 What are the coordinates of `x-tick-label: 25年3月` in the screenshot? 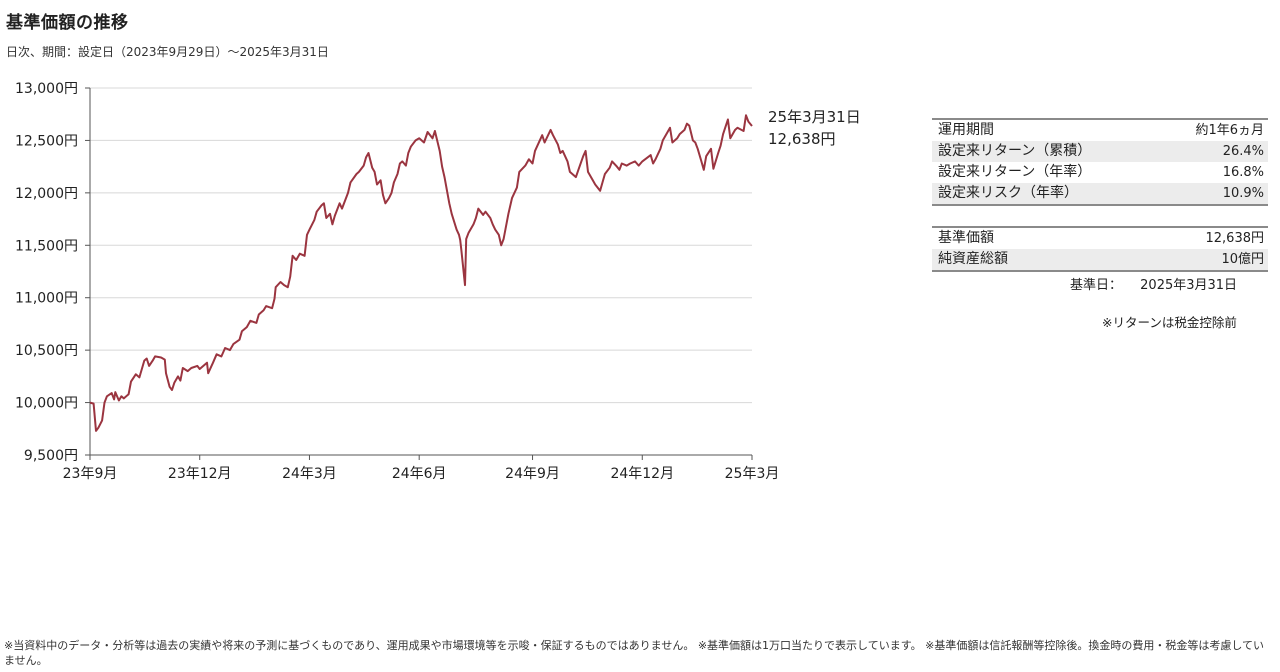 It's located at (752, 474).